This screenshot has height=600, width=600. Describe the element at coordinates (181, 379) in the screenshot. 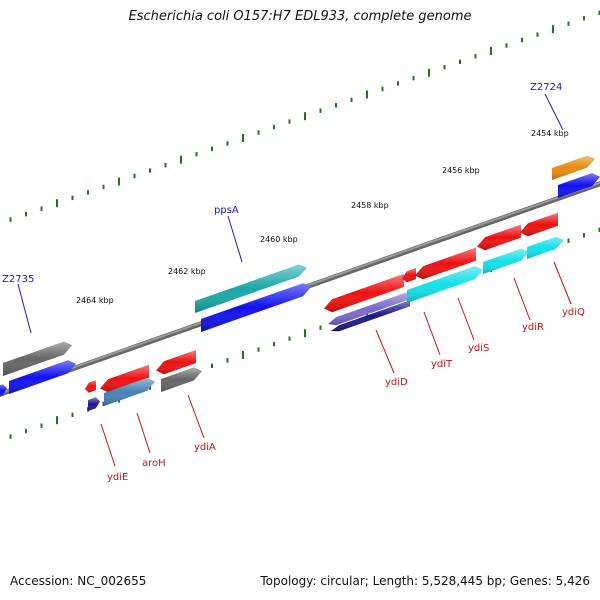

I see `gene-ydia-shading` at that location.